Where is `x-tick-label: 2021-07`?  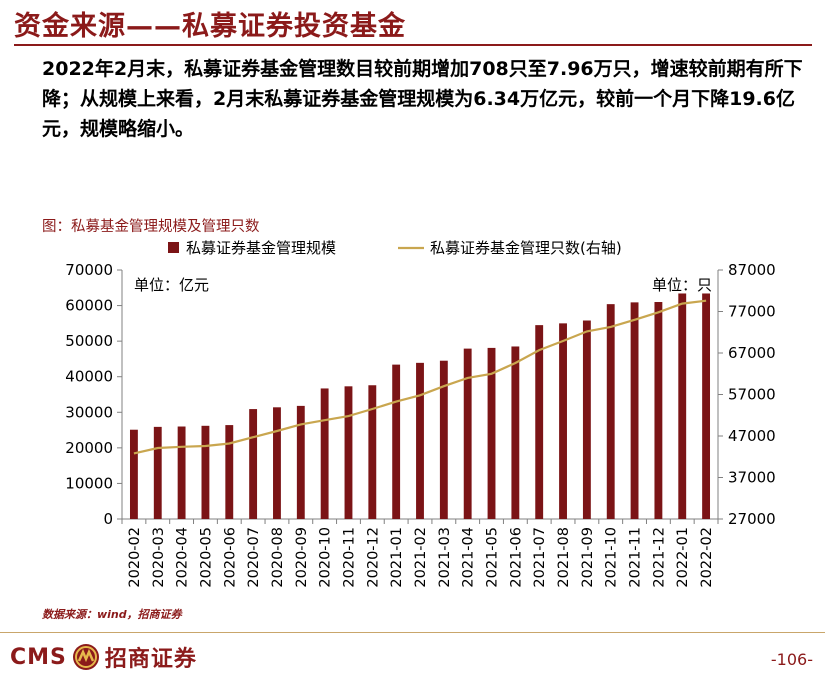
x-tick-label: 2021-07 is located at coordinates (540, 557).